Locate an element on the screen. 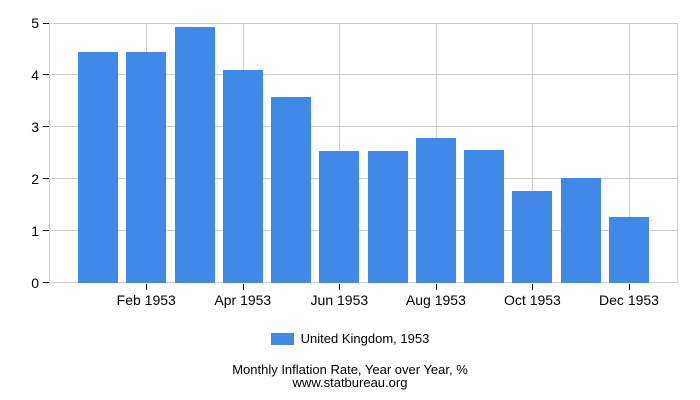 Image resolution: width=700 pixels, height=400 pixels. y-tick-label: 3 is located at coordinates (35, 127).